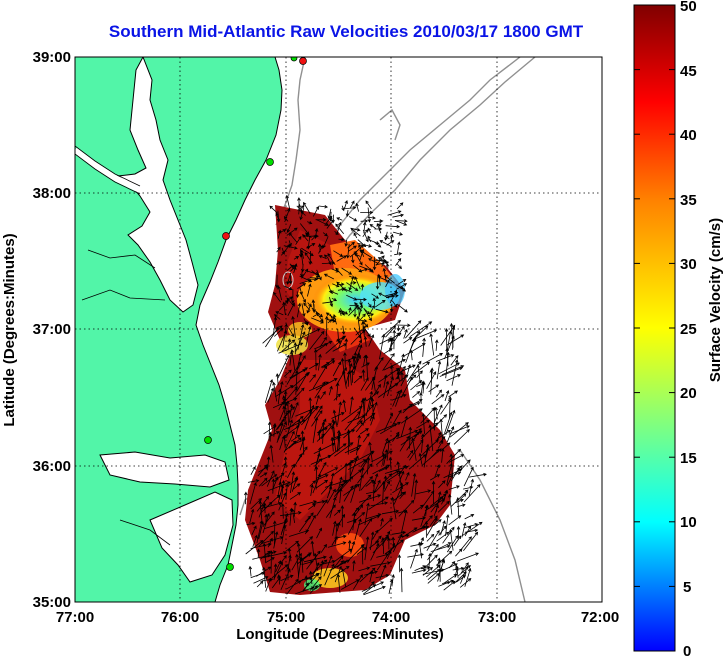  Describe the element at coordinates (688, 71) in the screenshot. I see `colorbar-tick-label: 45` at that location.